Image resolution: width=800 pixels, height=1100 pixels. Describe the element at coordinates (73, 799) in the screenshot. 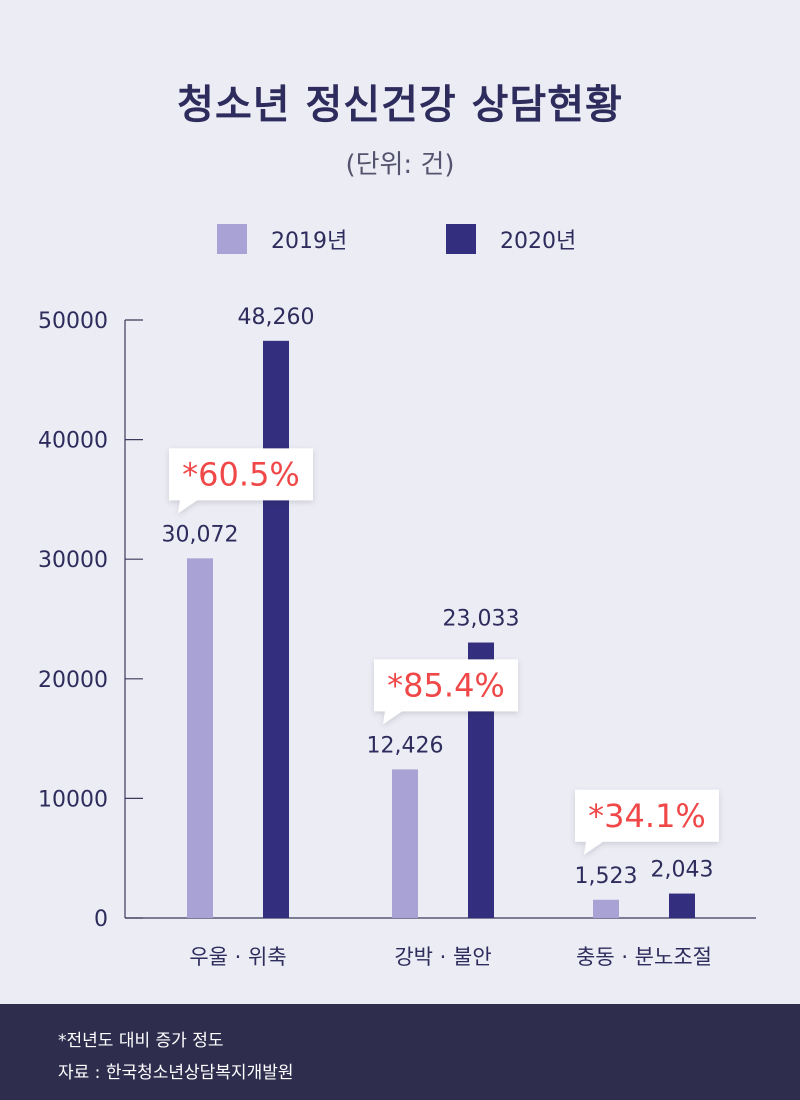

I see `y-tick-label: 10000` at that location.